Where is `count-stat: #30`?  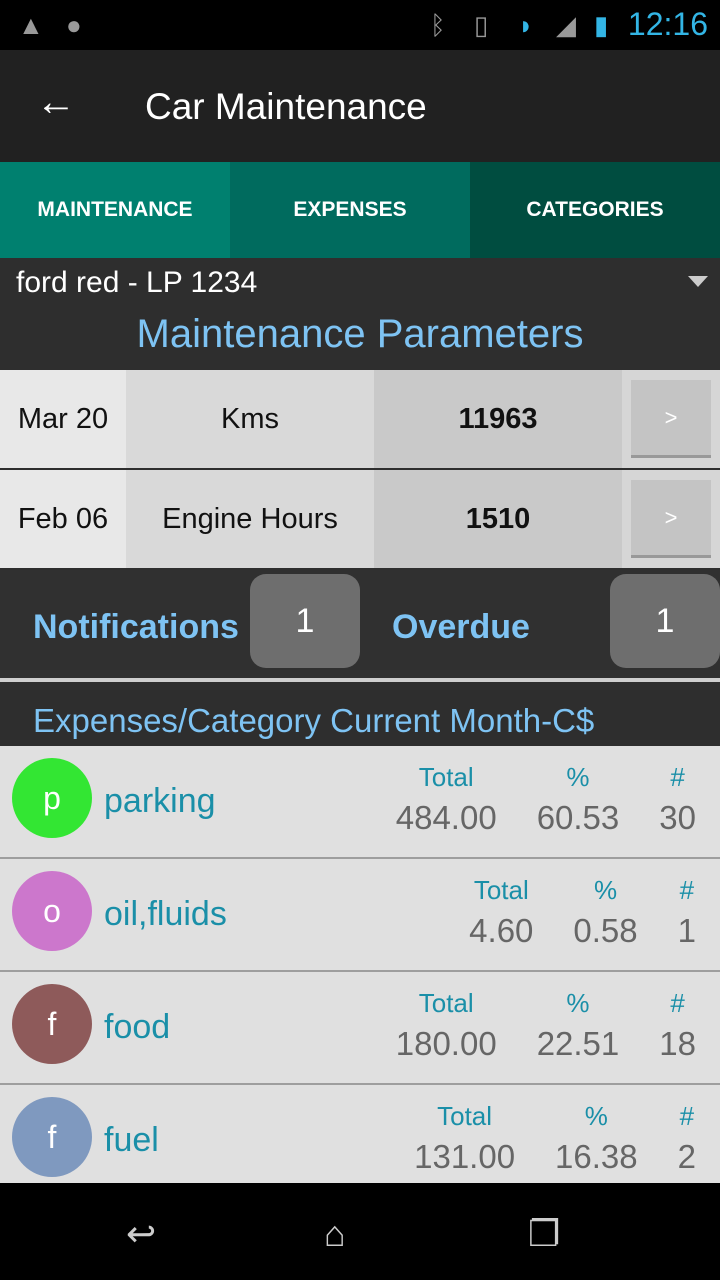
count-stat: #30 is located at coordinates (677, 799).